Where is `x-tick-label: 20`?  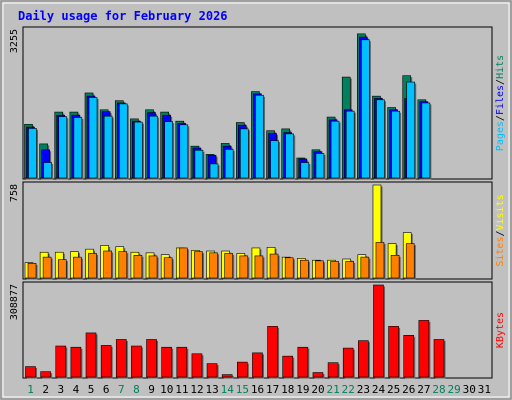 x-tick-label: 20 is located at coordinates (317, 389).